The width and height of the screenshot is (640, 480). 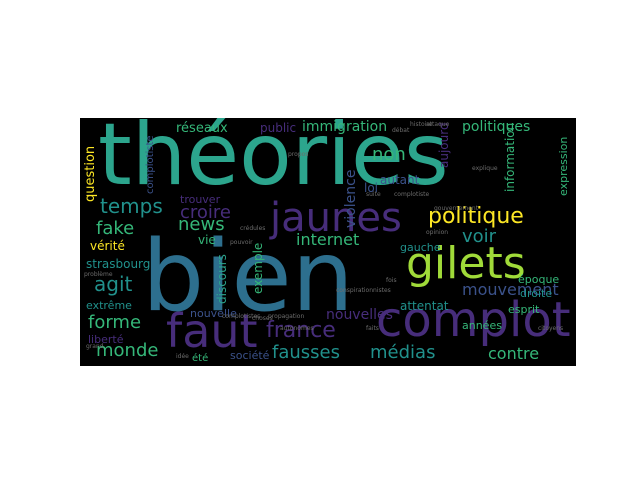 I want to click on word-histoire: histoire, so click(x=421, y=124).